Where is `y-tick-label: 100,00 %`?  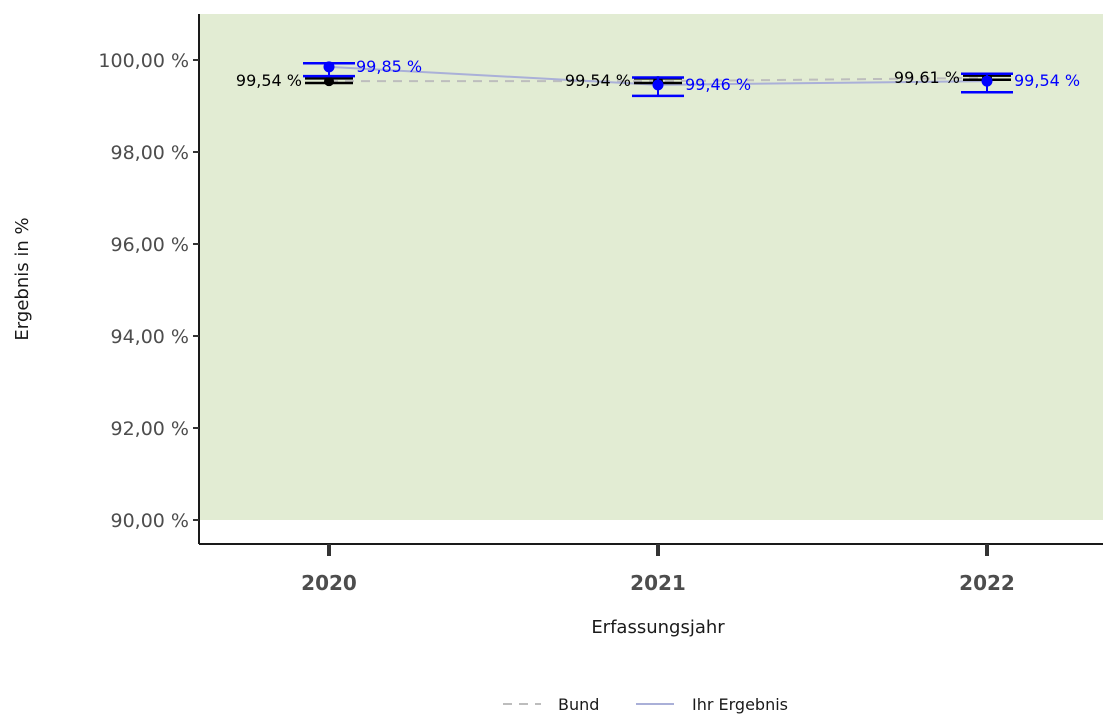 y-tick-label: 100,00 % is located at coordinates (143, 61).